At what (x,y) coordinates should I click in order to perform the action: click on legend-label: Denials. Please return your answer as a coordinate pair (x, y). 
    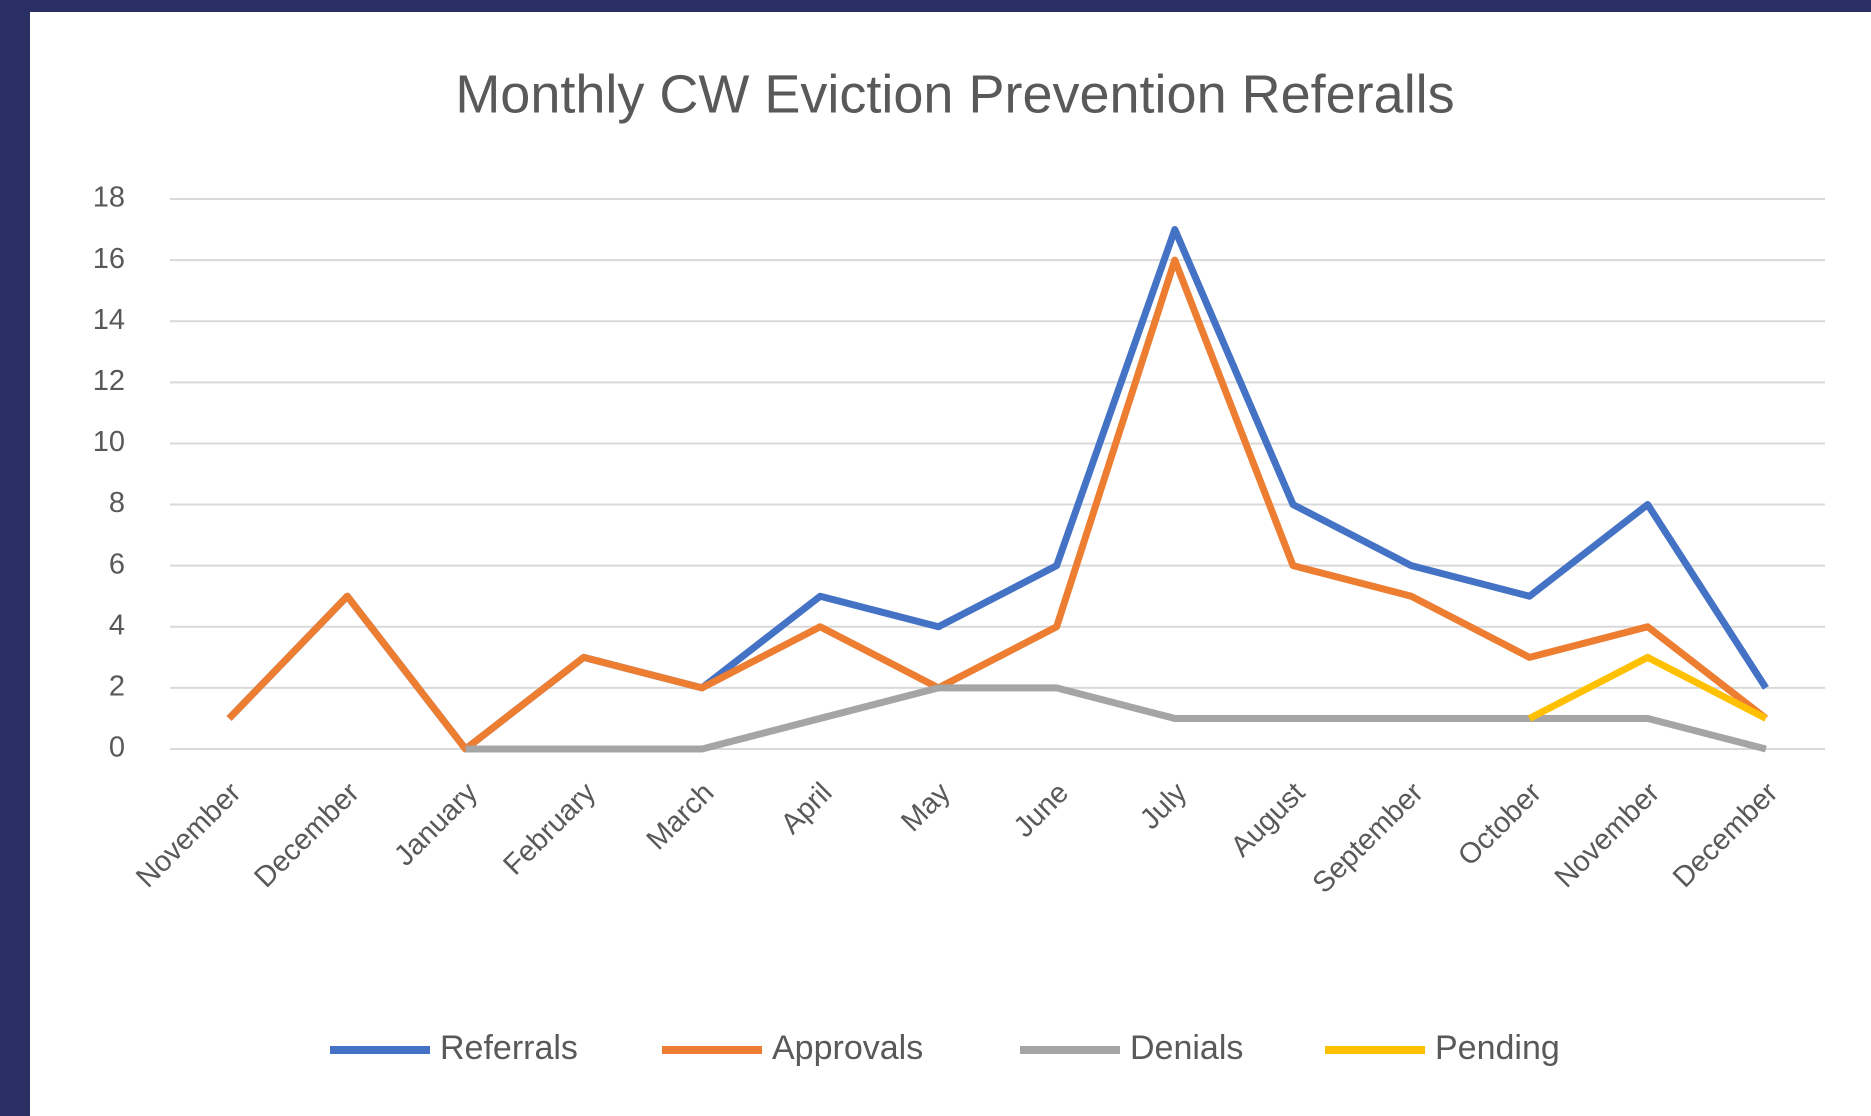
    Looking at the image, I should click on (1186, 1048).